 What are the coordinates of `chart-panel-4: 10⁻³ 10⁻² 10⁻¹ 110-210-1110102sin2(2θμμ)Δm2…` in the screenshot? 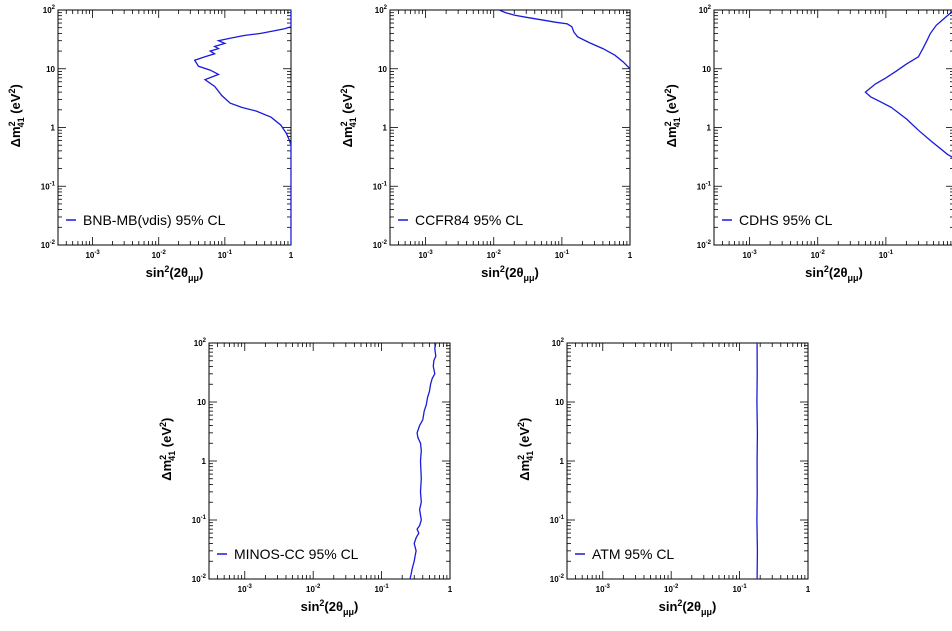 It's located at (305, 477).